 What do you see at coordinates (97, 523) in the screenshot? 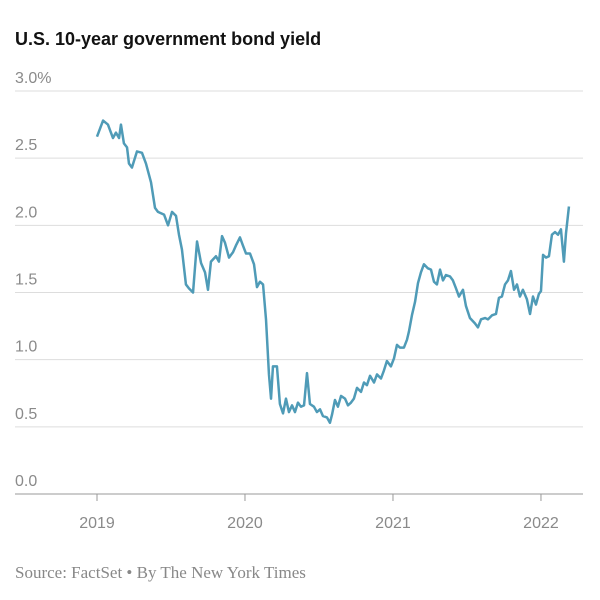
I see `x-tick-label: 2019` at bounding box center [97, 523].